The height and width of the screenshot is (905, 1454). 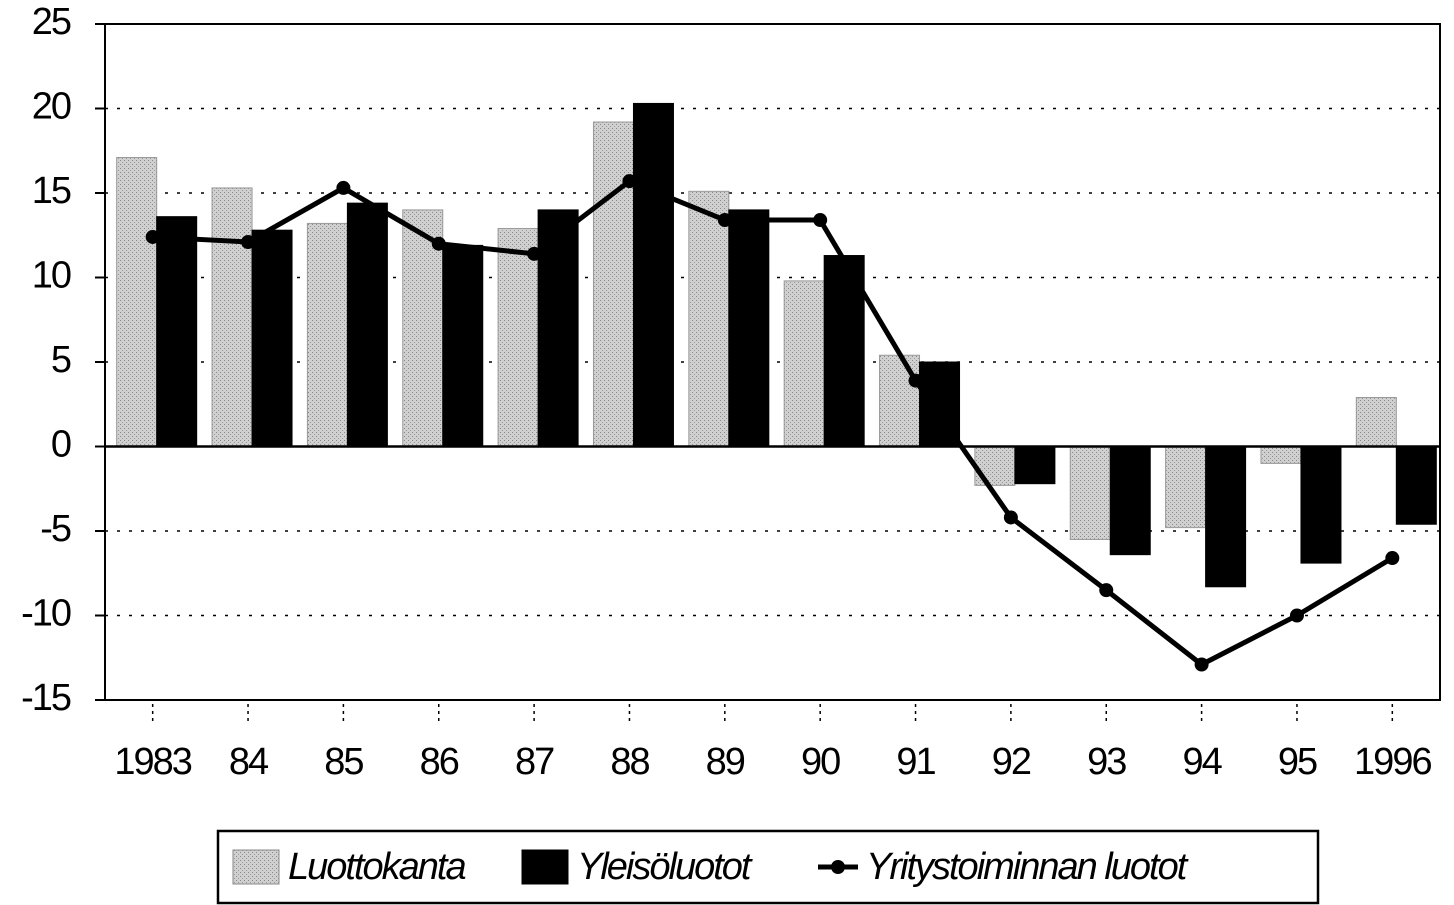 What do you see at coordinates (725, 762) in the screenshot?
I see `x-tick-label: 89` at bounding box center [725, 762].